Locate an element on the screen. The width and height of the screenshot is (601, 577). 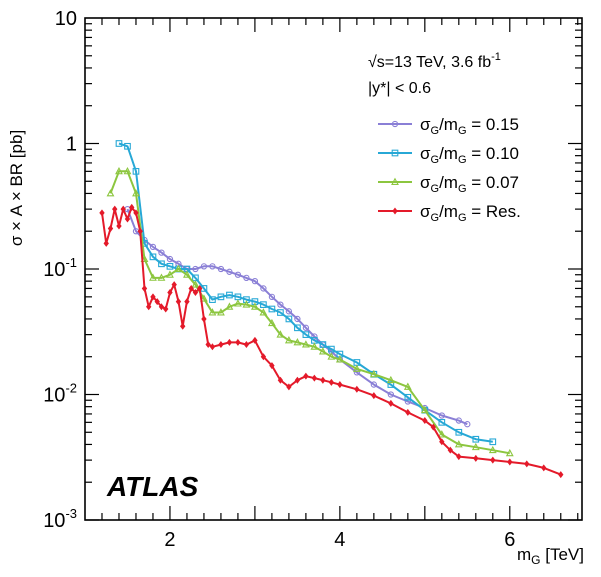
legend-entry: σG/mG = 0.15 is located at coordinates (448, 126).